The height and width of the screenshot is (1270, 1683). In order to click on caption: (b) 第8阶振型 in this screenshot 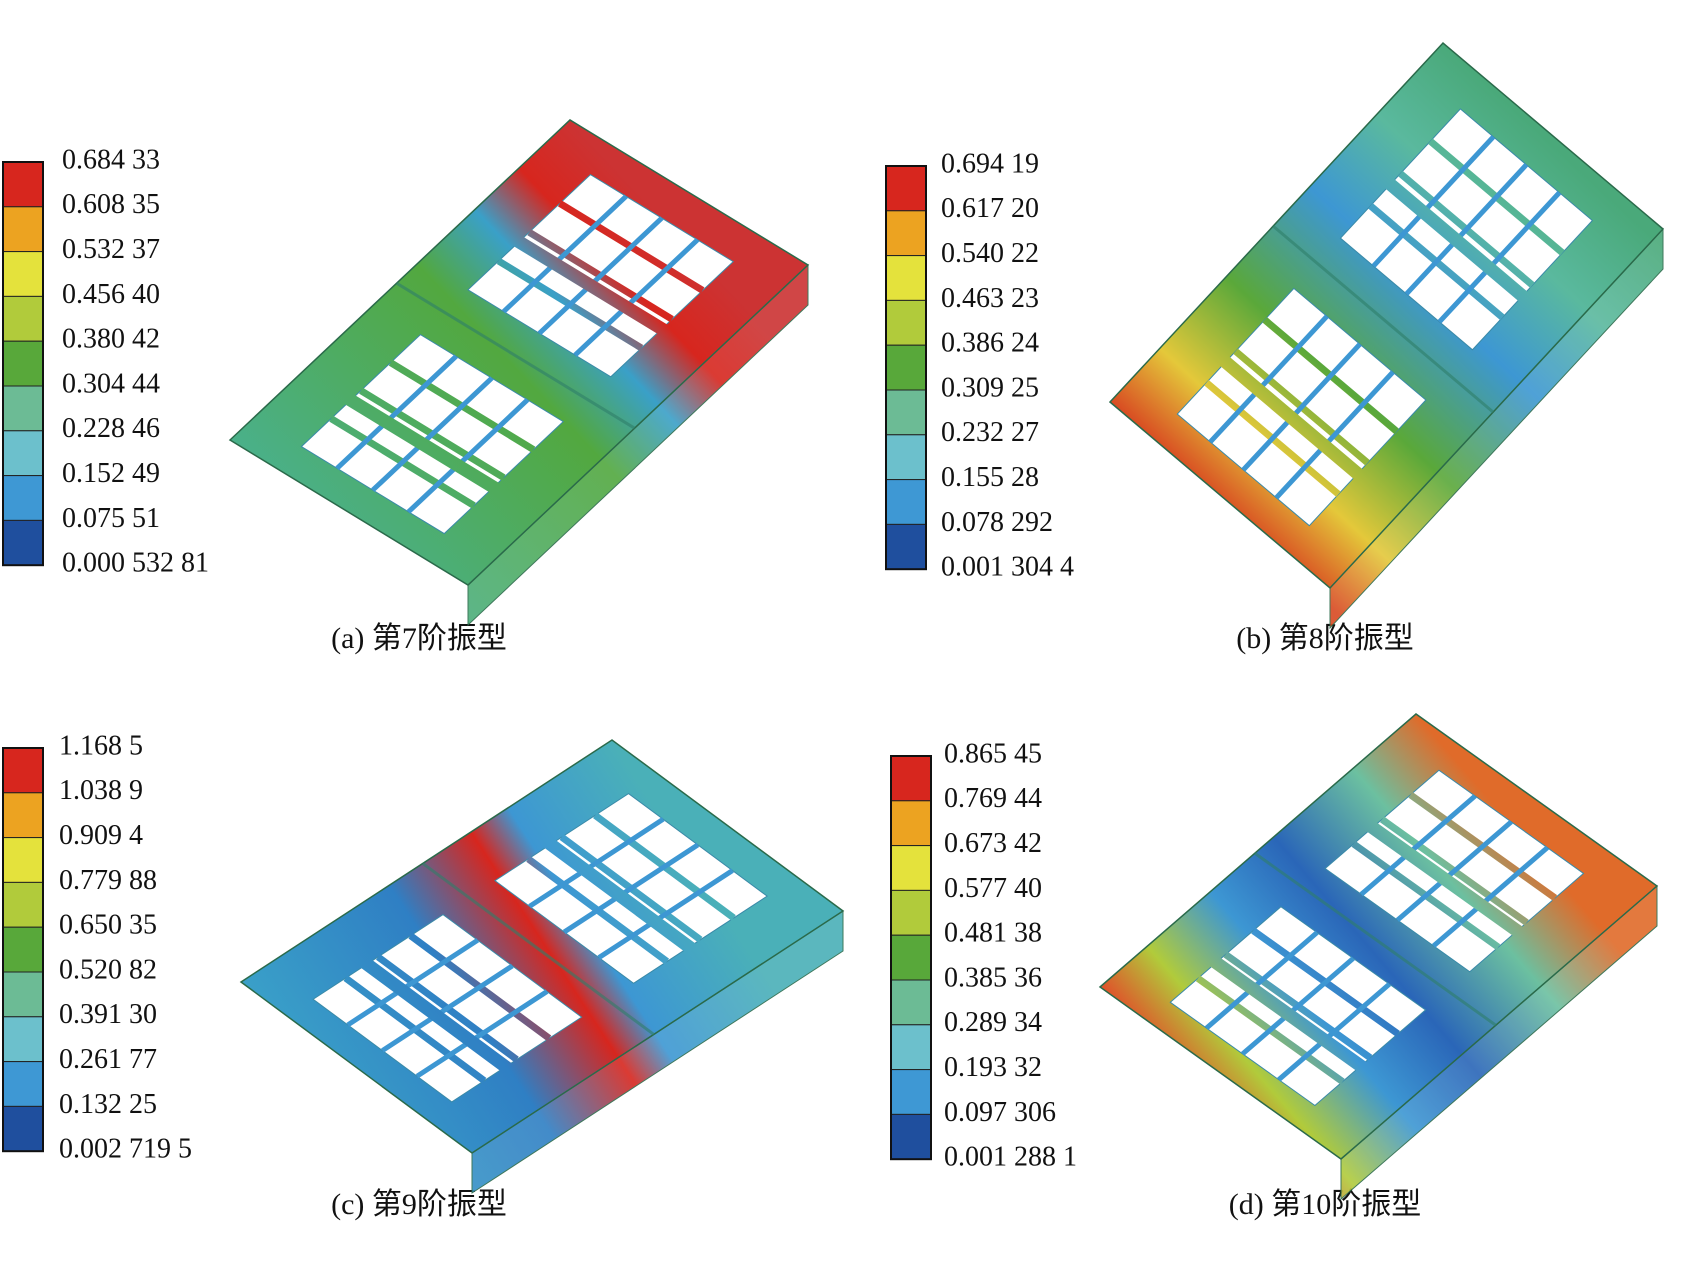, I will do `click(1324, 638)`.